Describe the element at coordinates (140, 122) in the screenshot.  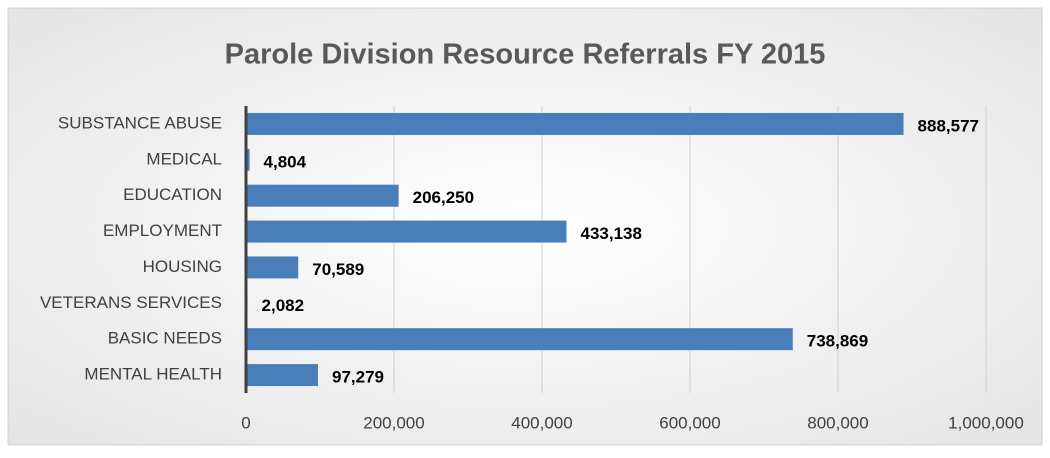
I see `y-tick-label: SUBSTANCE ABUSE` at that location.